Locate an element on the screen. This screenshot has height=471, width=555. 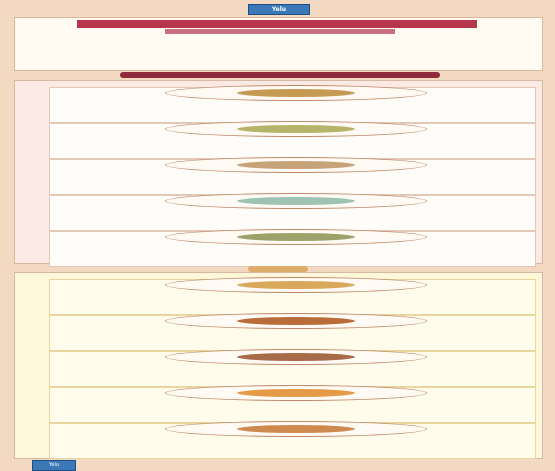
page-subtitle is located at coordinates (280, 31).